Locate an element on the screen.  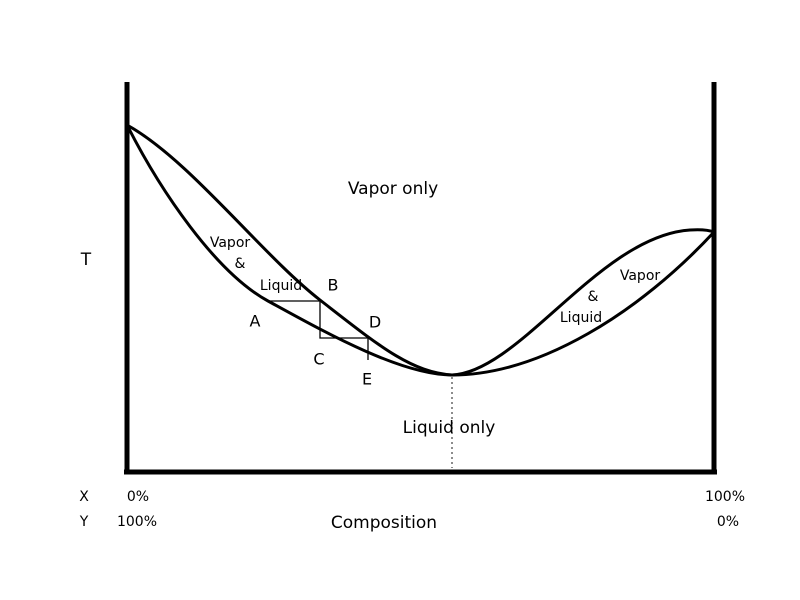
row-label: X is located at coordinates (84, 497).